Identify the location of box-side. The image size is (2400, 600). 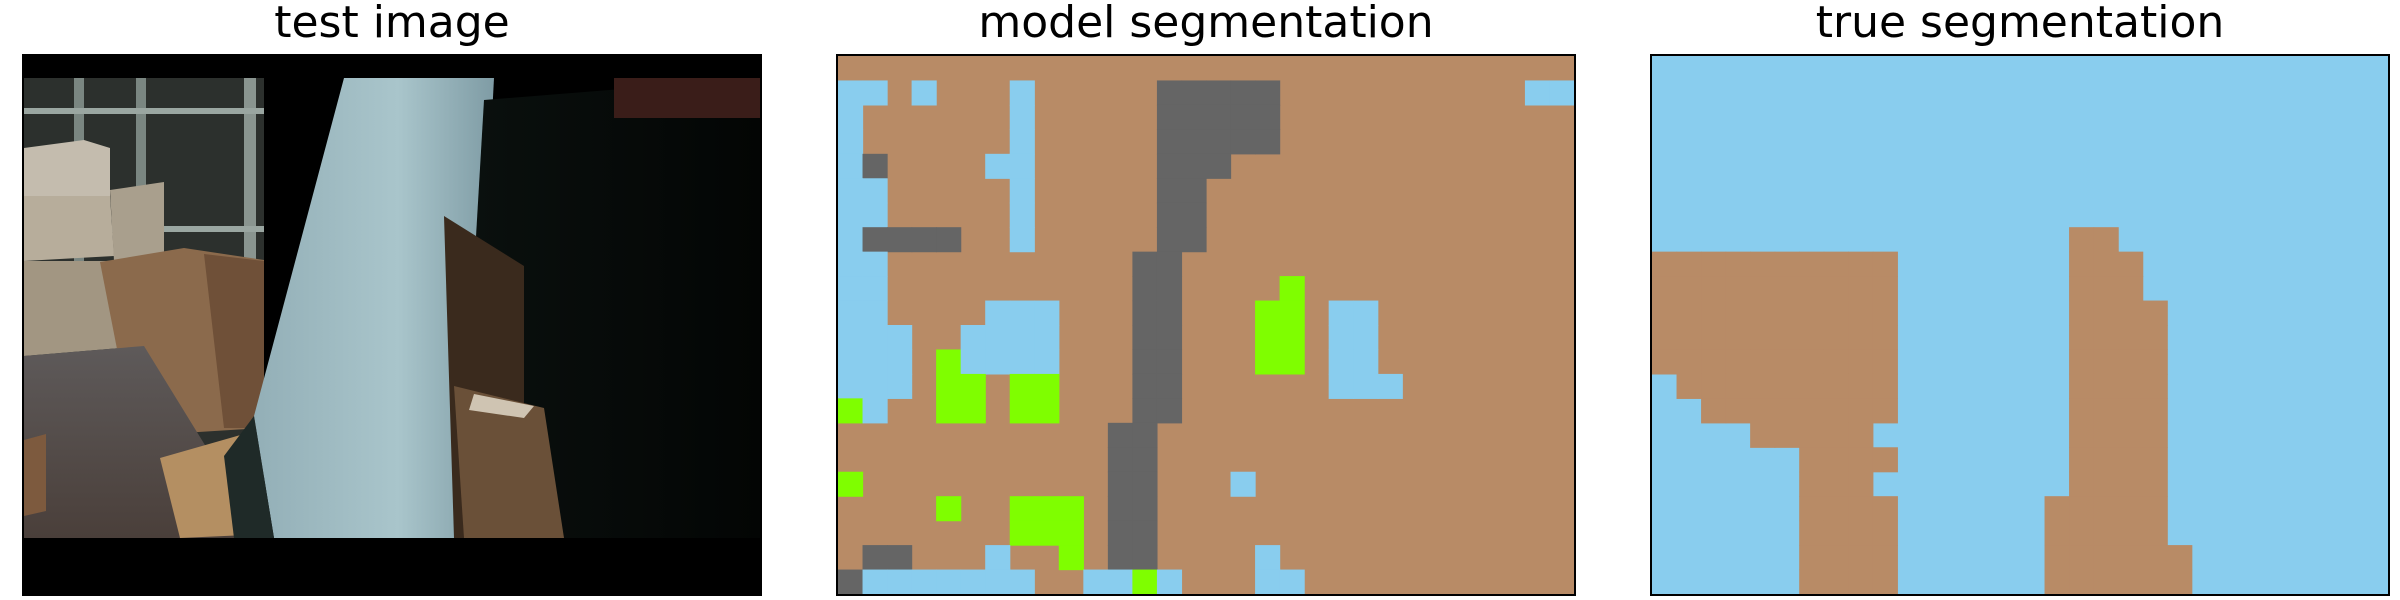
(234, 341).